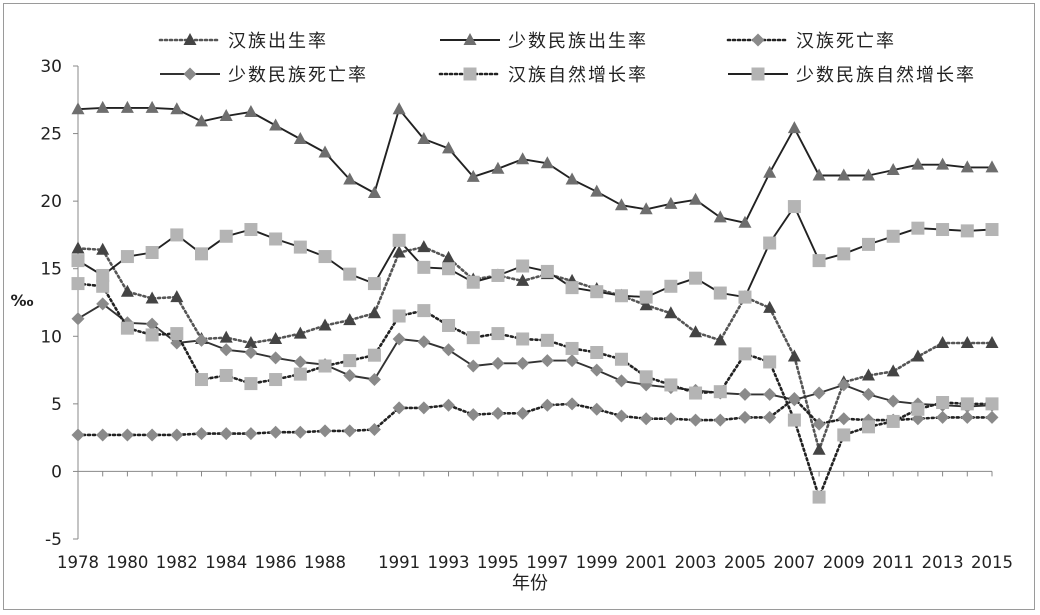 This screenshot has width=1040, height=615. What do you see at coordinates (578, 75) in the screenshot?
I see `legend-label: 汉族自然增长率` at bounding box center [578, 75].